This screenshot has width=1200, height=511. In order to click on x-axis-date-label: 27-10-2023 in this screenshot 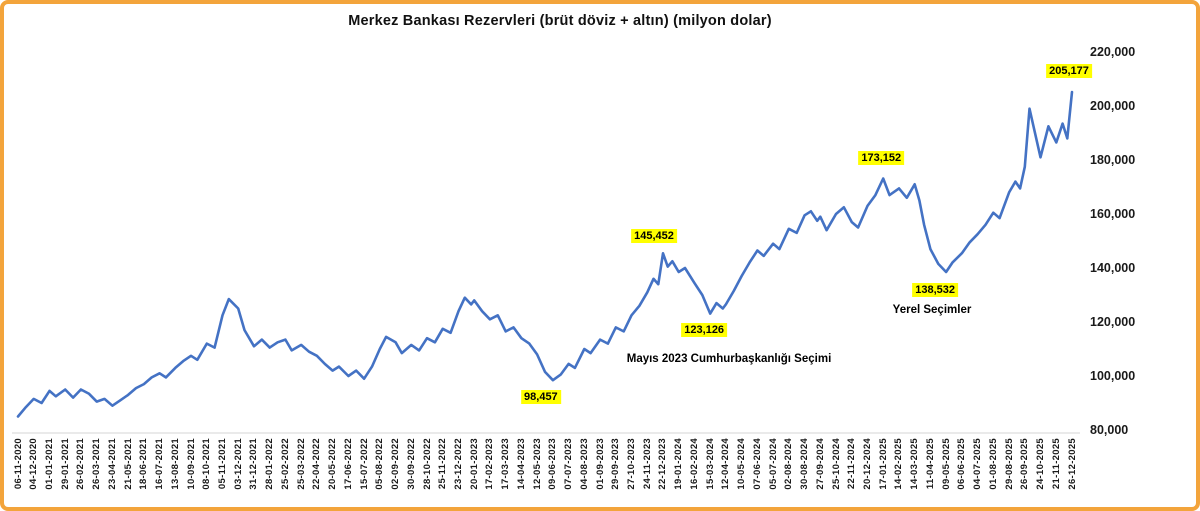, I will do `click(632, 464)`.